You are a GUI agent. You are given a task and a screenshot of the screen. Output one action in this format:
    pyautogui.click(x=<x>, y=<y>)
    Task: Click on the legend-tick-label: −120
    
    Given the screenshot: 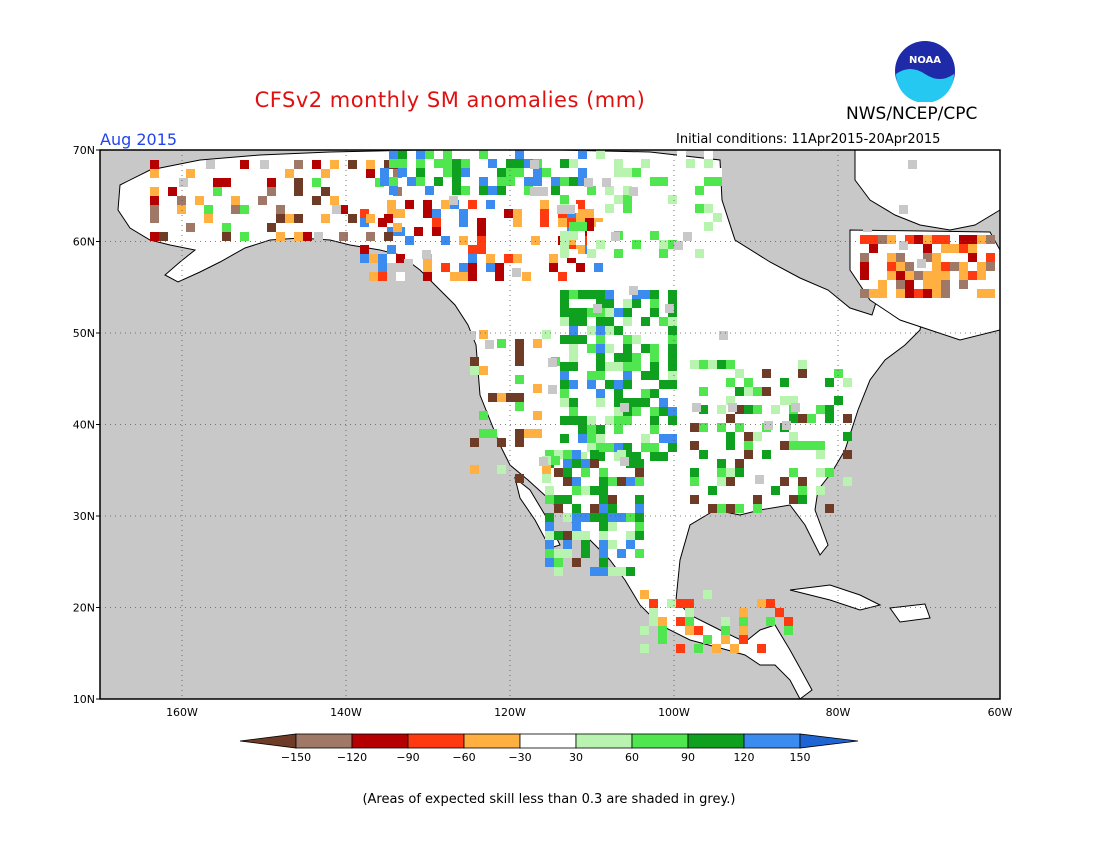 What is the action you would take?
    pyautogui.click(x=352, y=757)
    